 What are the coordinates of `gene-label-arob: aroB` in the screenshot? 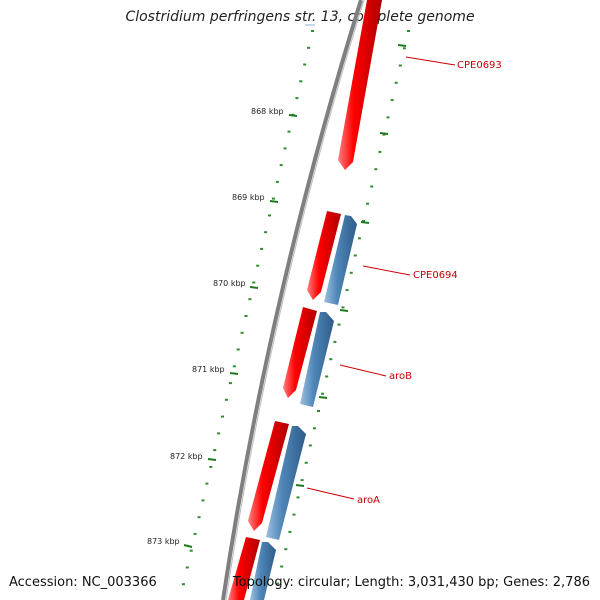 It's located at (400, 376).